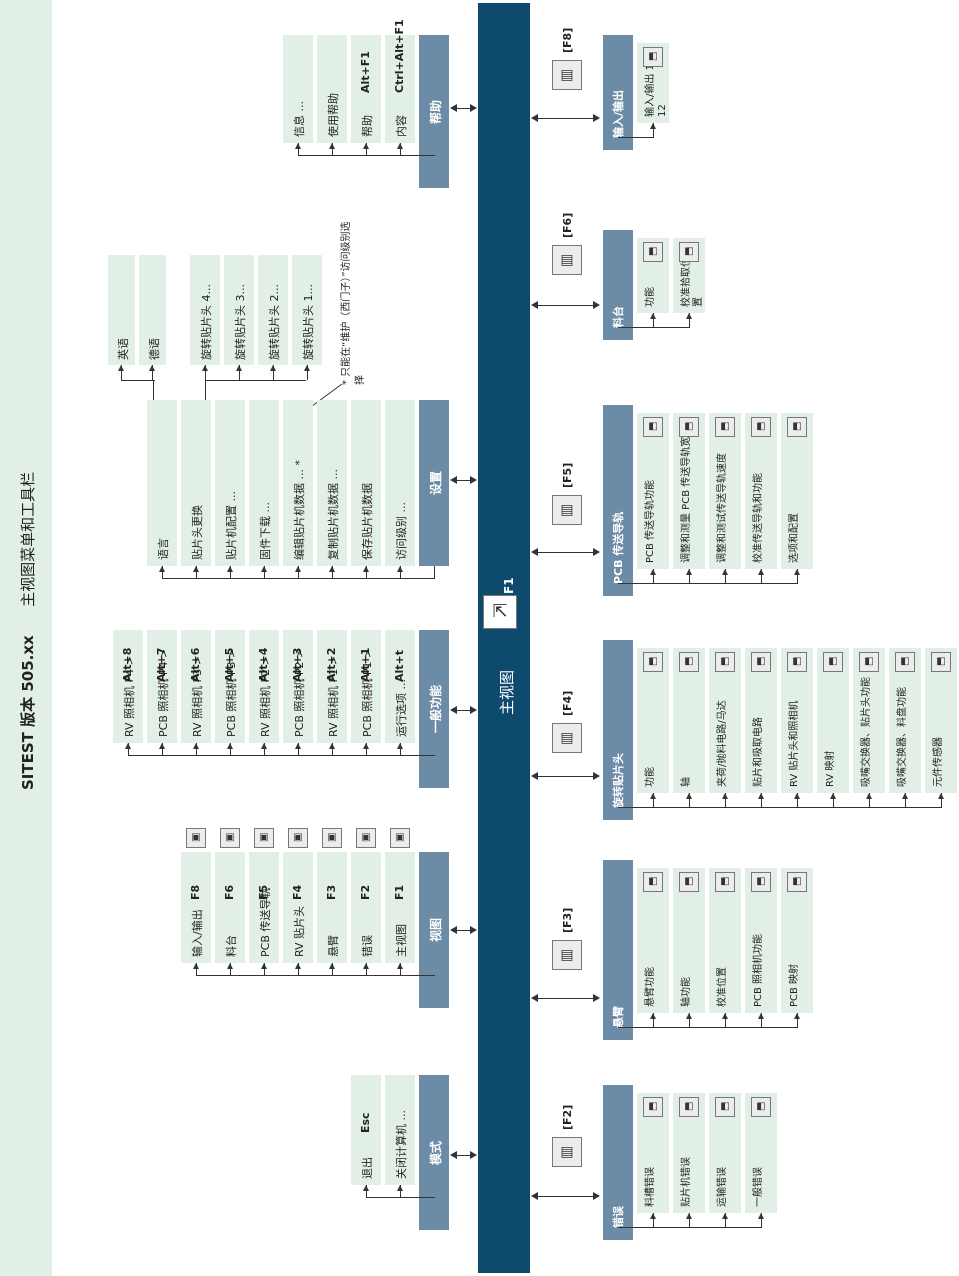 The width and height of the screenshot is (959, 1276). I want to click on function-icon: ◧, so click(653, 662).